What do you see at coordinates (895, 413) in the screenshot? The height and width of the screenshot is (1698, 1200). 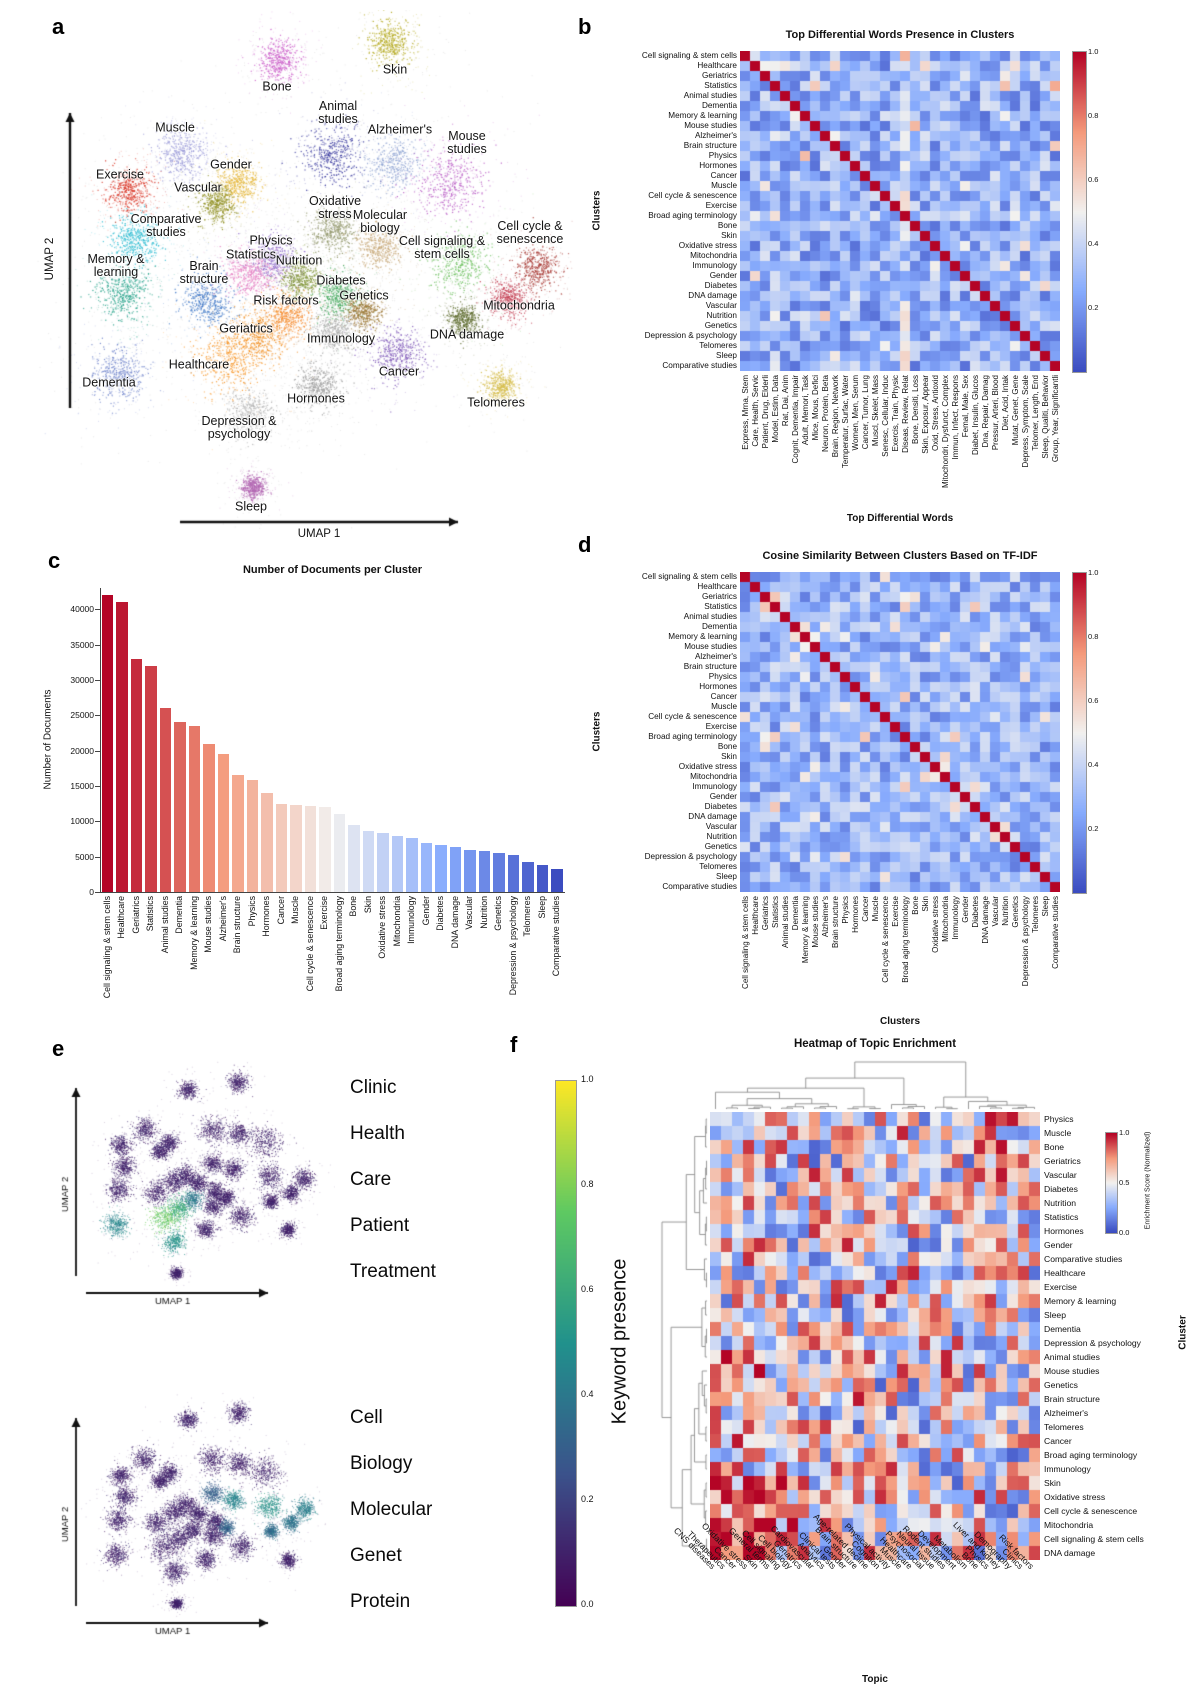 I see `column-label: Exercis, Train, Physic` at bounding box center [895, 413].